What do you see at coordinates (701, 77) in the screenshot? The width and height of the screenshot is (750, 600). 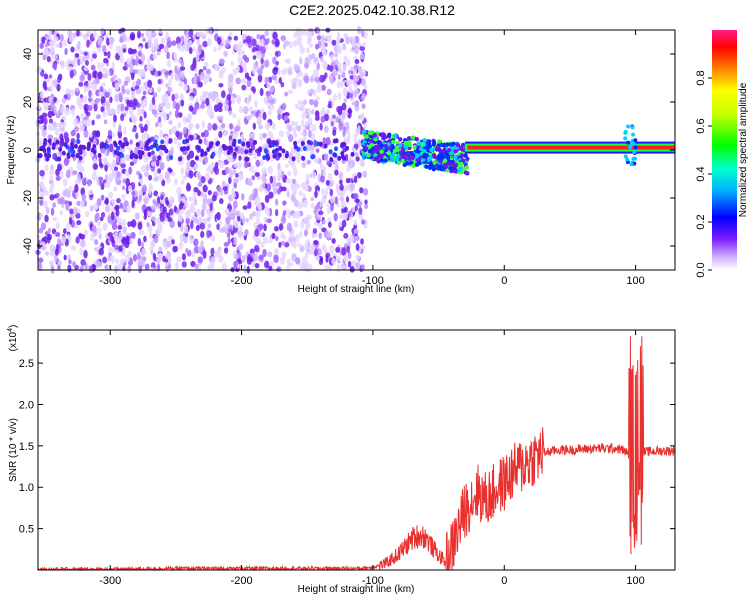 I see `colorbar-tick-label: 0.8` at bounding box center [701, 77].